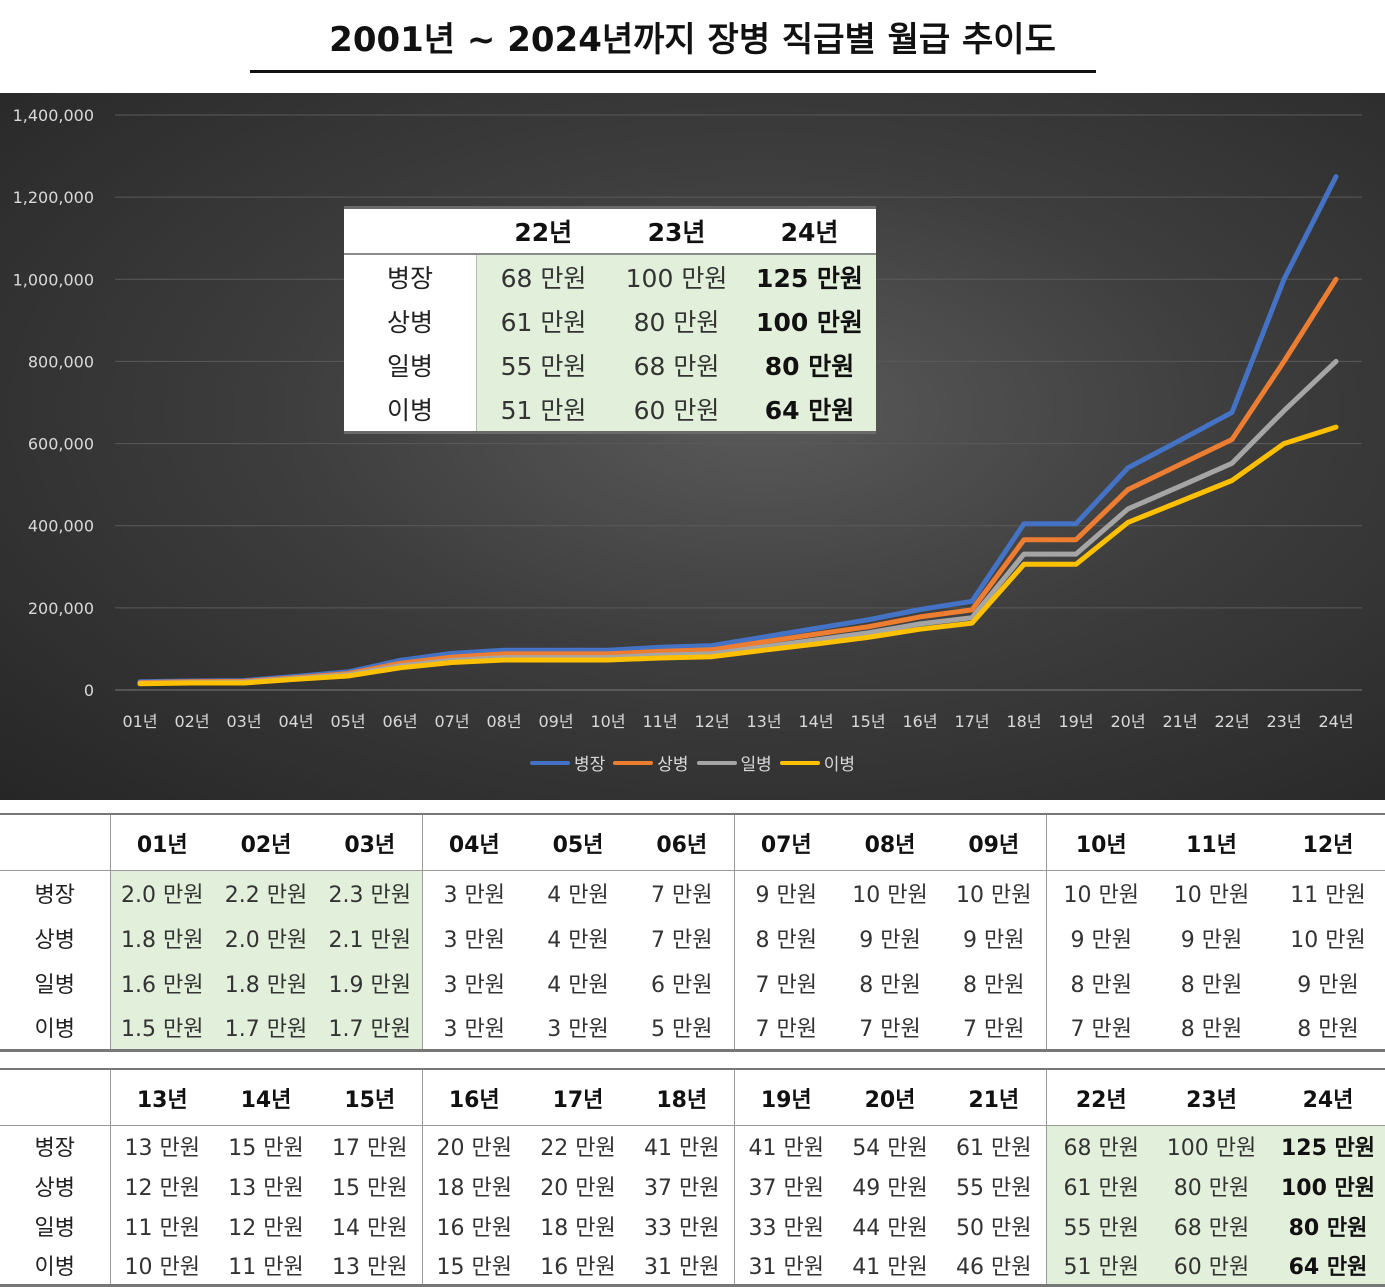 The image size is (1385, 1287). Describe the element at coordinates (578, 1228) in the screenshot. I see `salary-cell: 18 만원` at that location.